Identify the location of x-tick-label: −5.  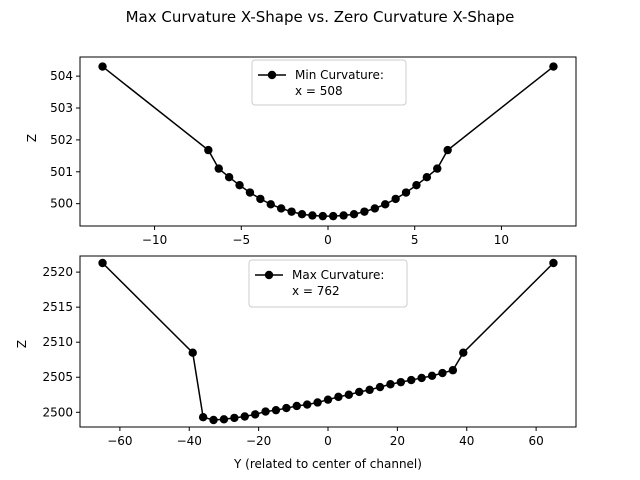
(241, 240).